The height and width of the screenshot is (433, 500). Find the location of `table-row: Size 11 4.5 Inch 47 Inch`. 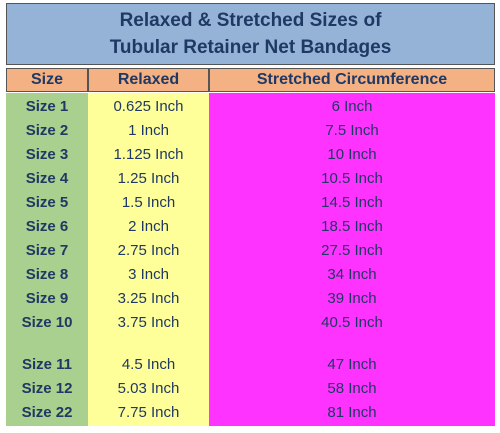

table-row: Size 11 4.5 Inch 47 Inch is located at coordinates (250, 364).